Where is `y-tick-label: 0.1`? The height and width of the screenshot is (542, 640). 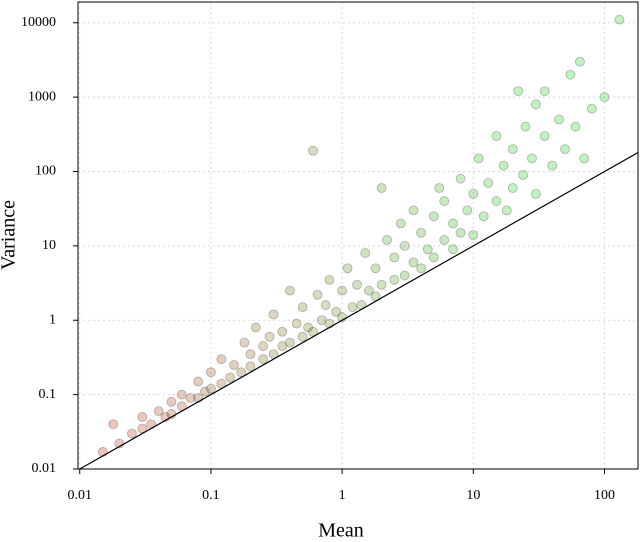
y-tick-label: 0.1 is located at coordinates (48, 394).